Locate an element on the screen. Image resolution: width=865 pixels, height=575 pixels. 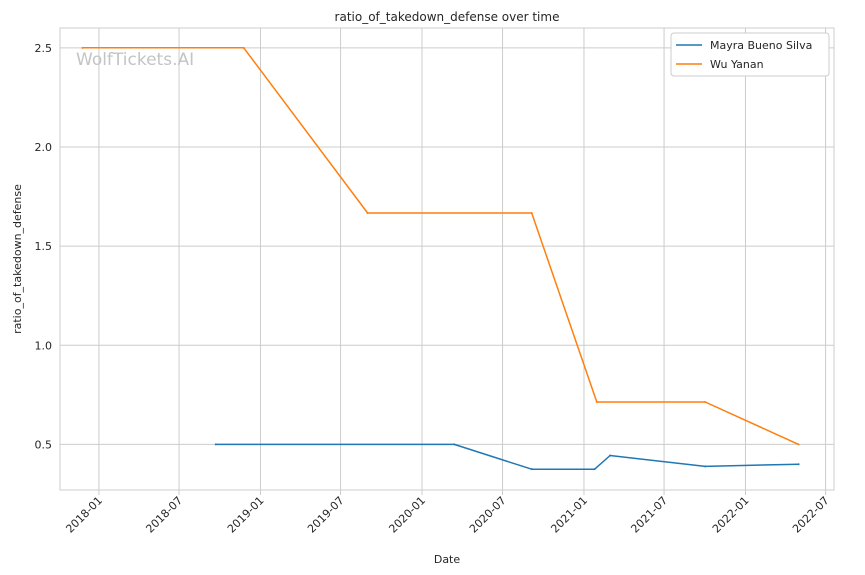
y-tick-label: 2.0 is located at coordinates (44, 147).